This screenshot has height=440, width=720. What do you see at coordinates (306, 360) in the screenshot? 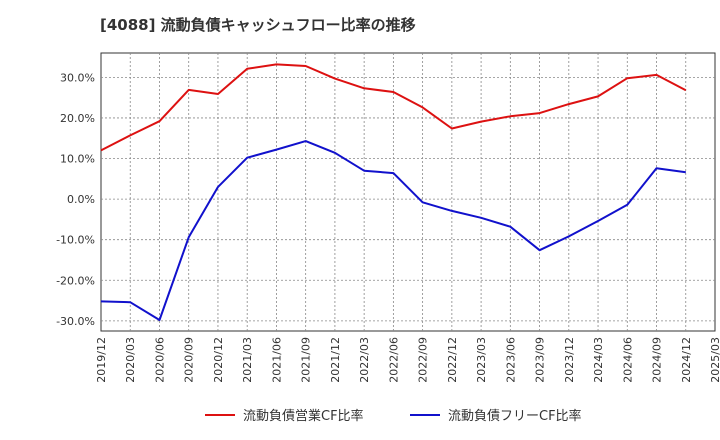
I see `x-tick-label: 2021/09` at bounding box center [306, 360].